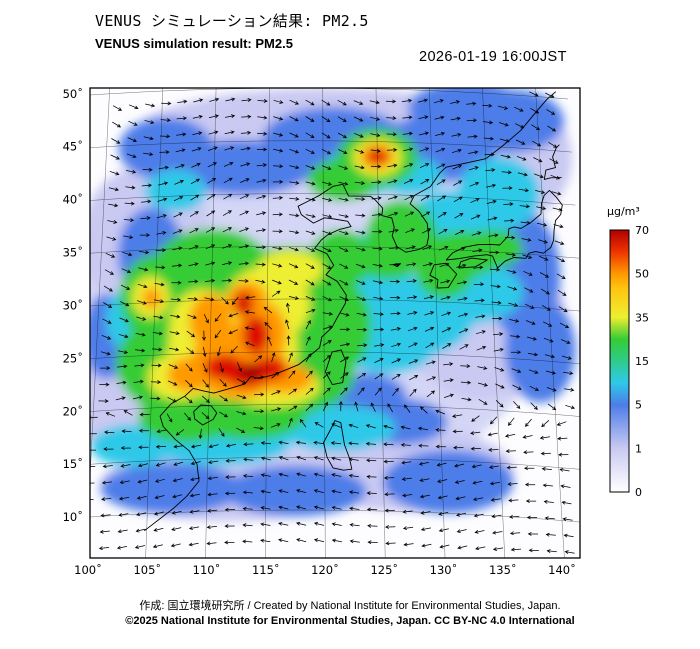 This screenshot has height=649, width=700. I want to click on y-axis-tick-label: 15˚, so click(73, 463).